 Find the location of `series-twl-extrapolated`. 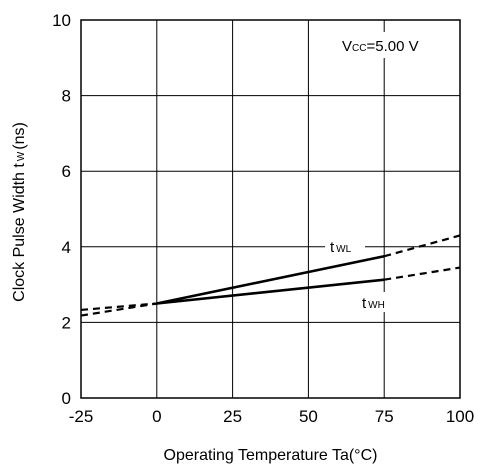

series-twl-extrapolated is located at coordinates (422, 246).